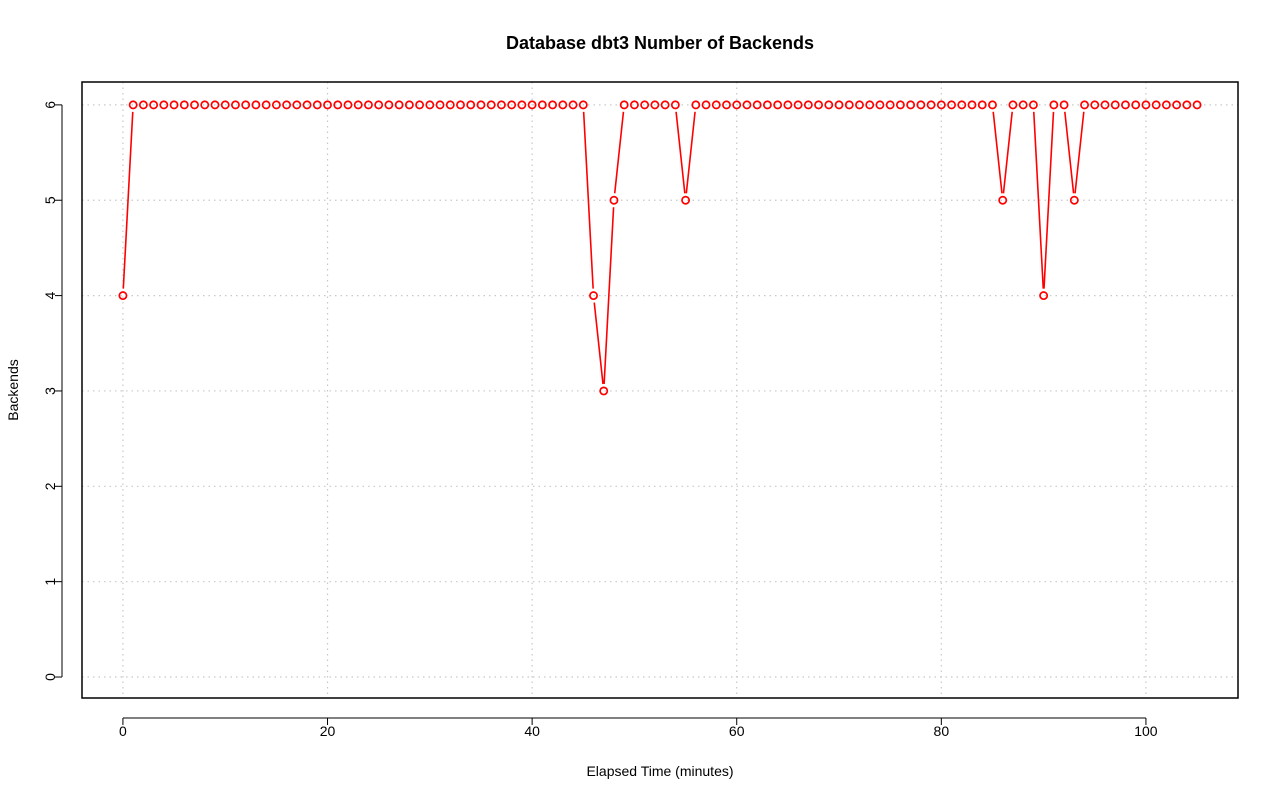  Describe the element at coordinates (13, 389) in the screenshot. I see `y-axis-label: Backends` at that location.